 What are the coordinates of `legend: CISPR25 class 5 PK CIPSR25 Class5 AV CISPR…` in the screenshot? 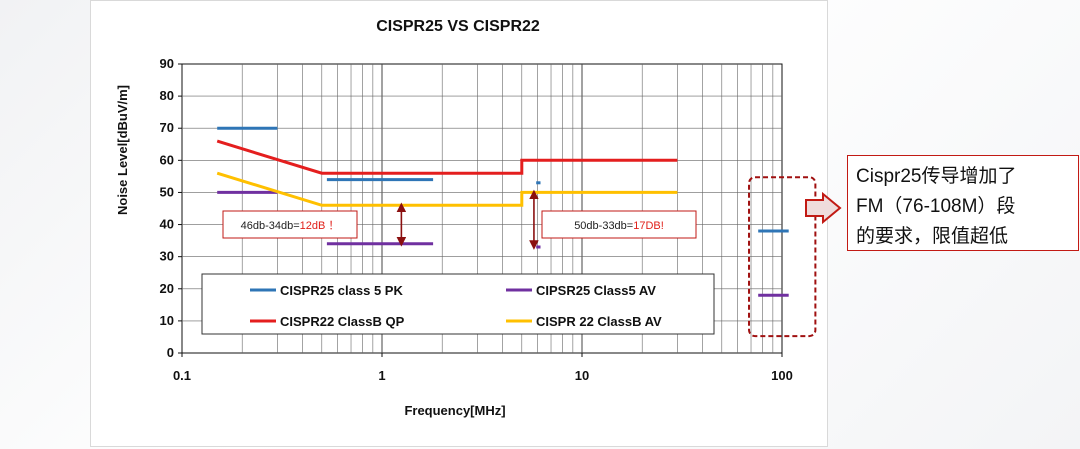 It's located at (458, 304).